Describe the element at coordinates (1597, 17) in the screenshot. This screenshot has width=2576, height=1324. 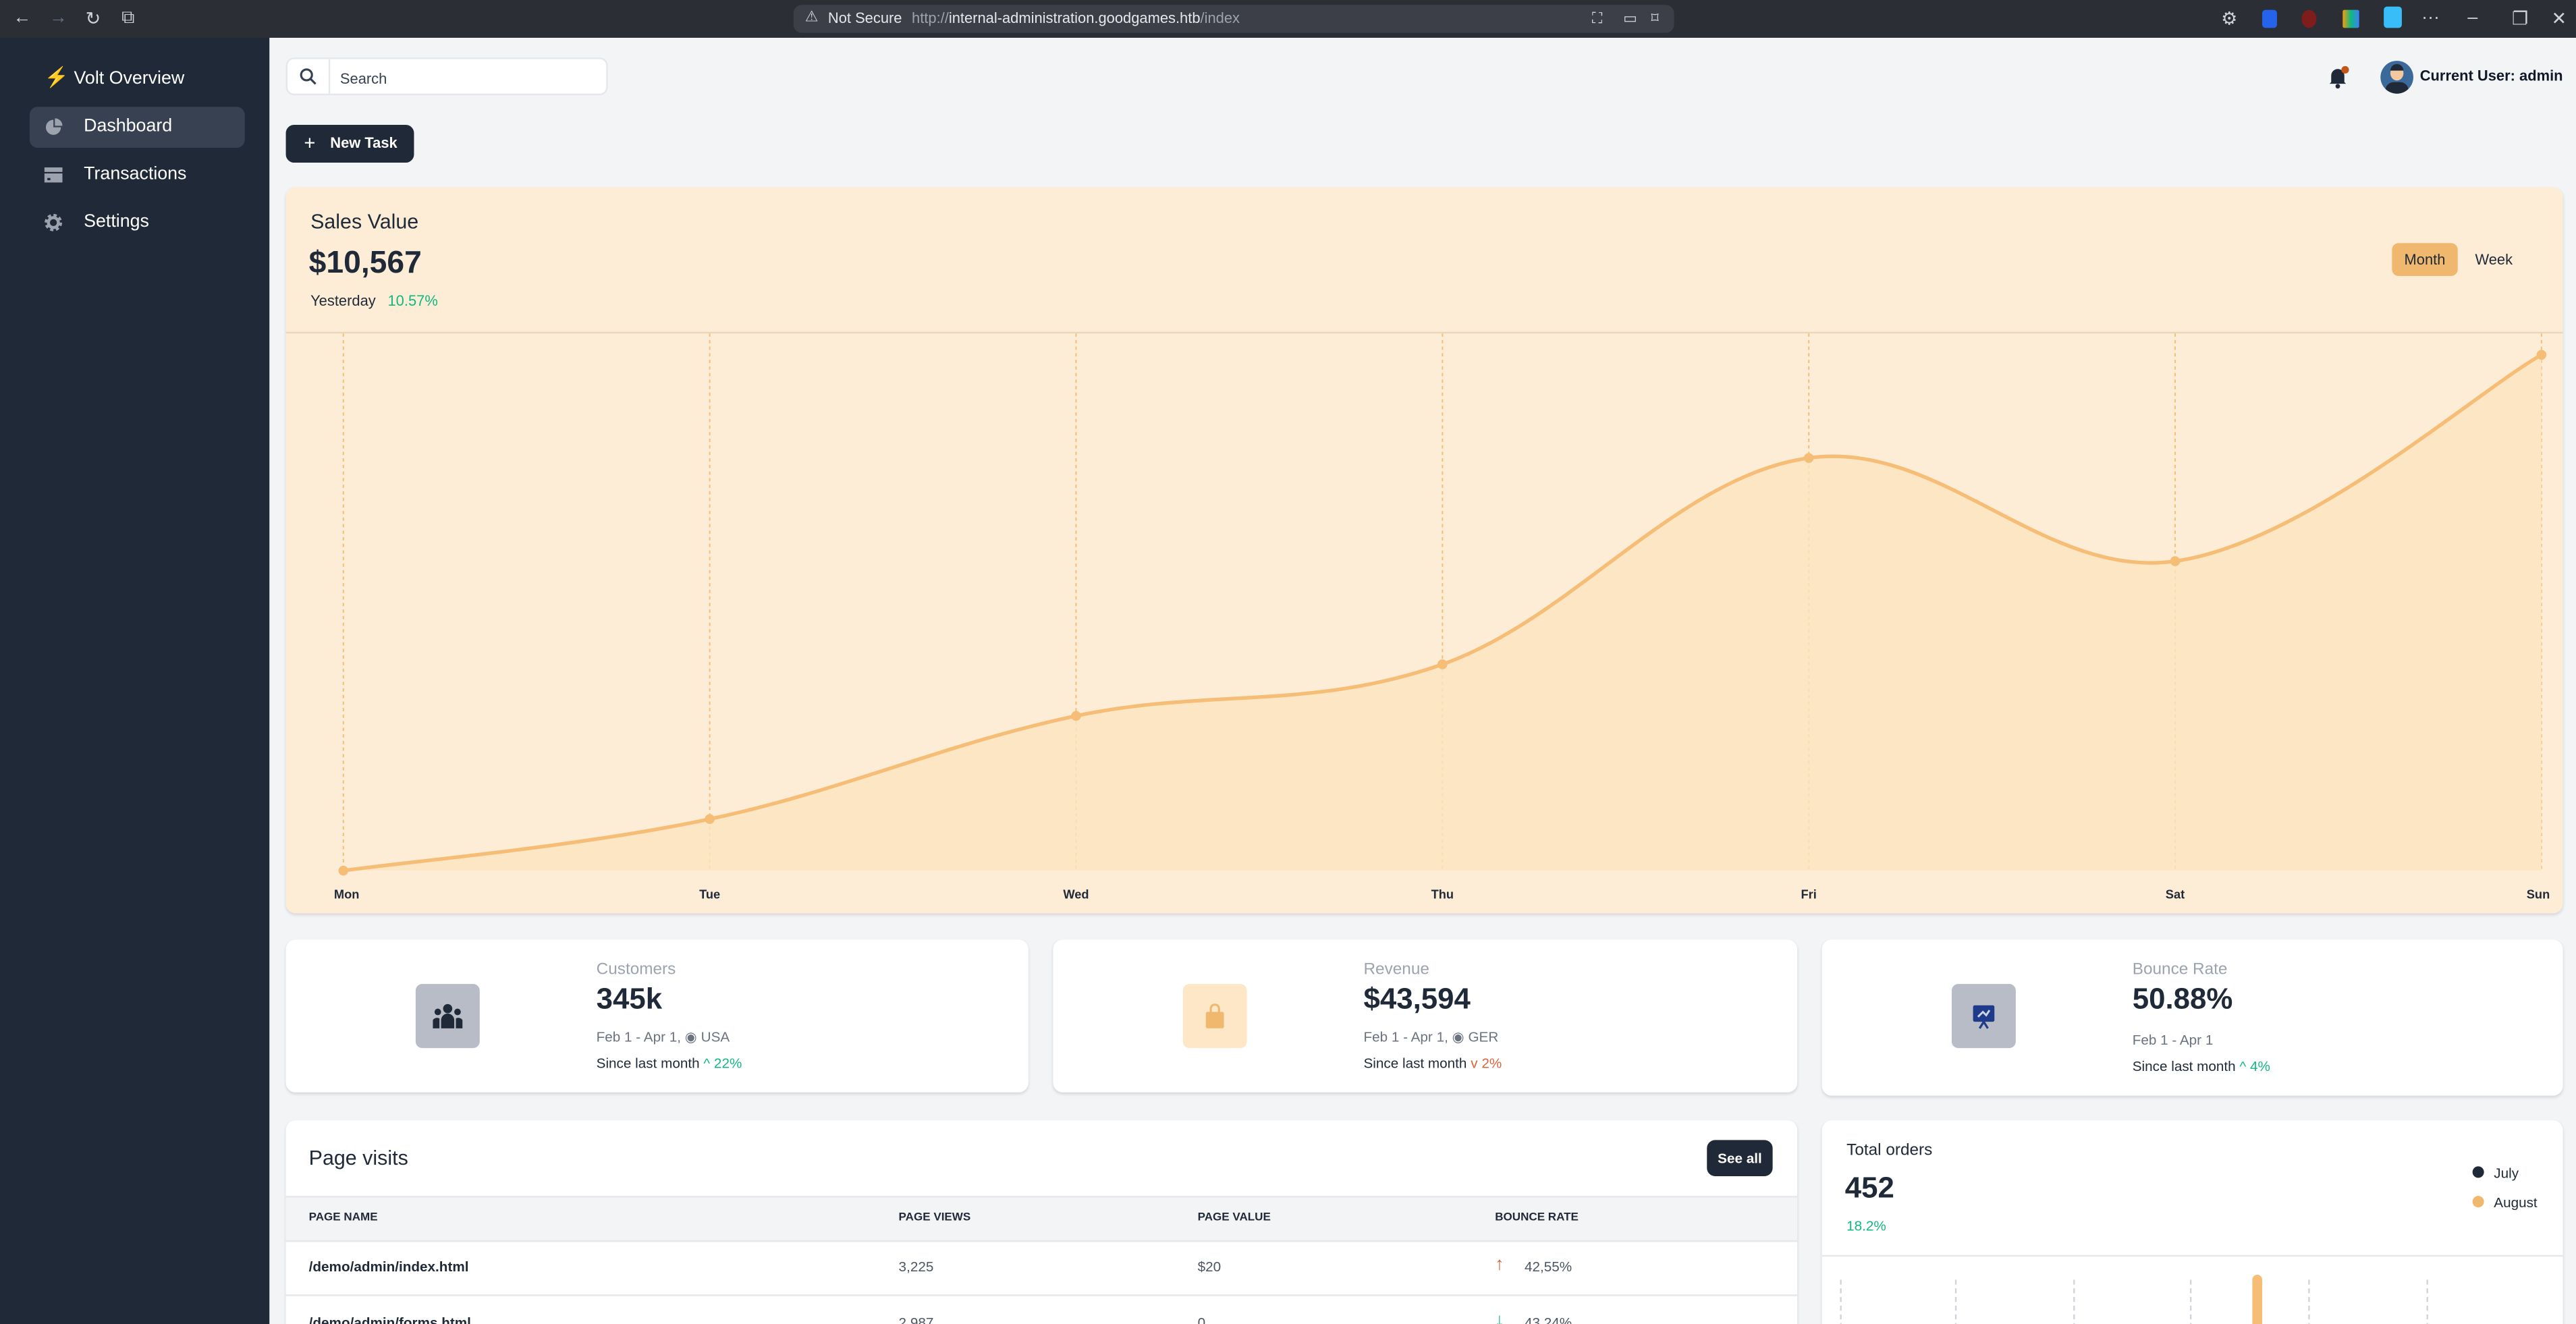
I see `translate-icon: ⛶` at that location.